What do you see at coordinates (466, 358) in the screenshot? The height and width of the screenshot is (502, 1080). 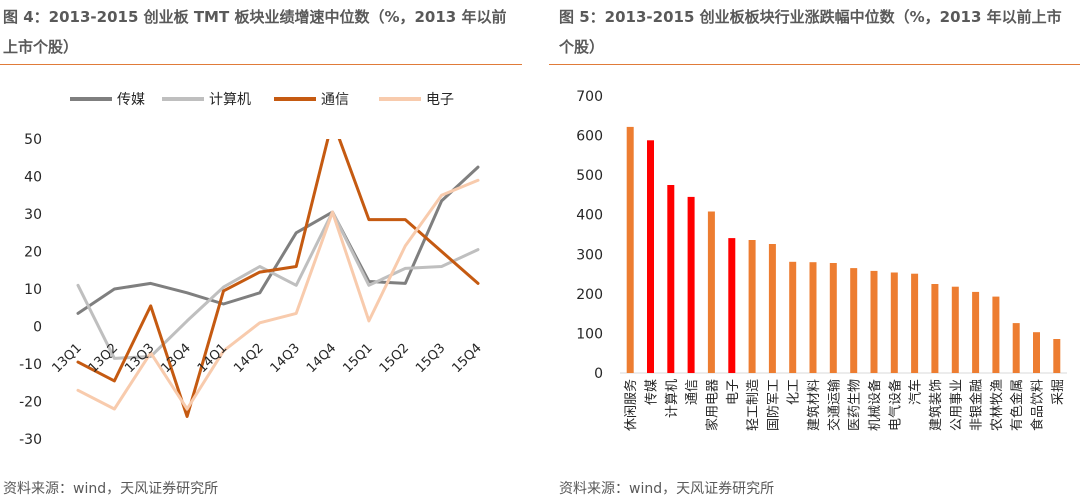 I see `x-tick-label: 15Q4` at bounding box center [466, 358].